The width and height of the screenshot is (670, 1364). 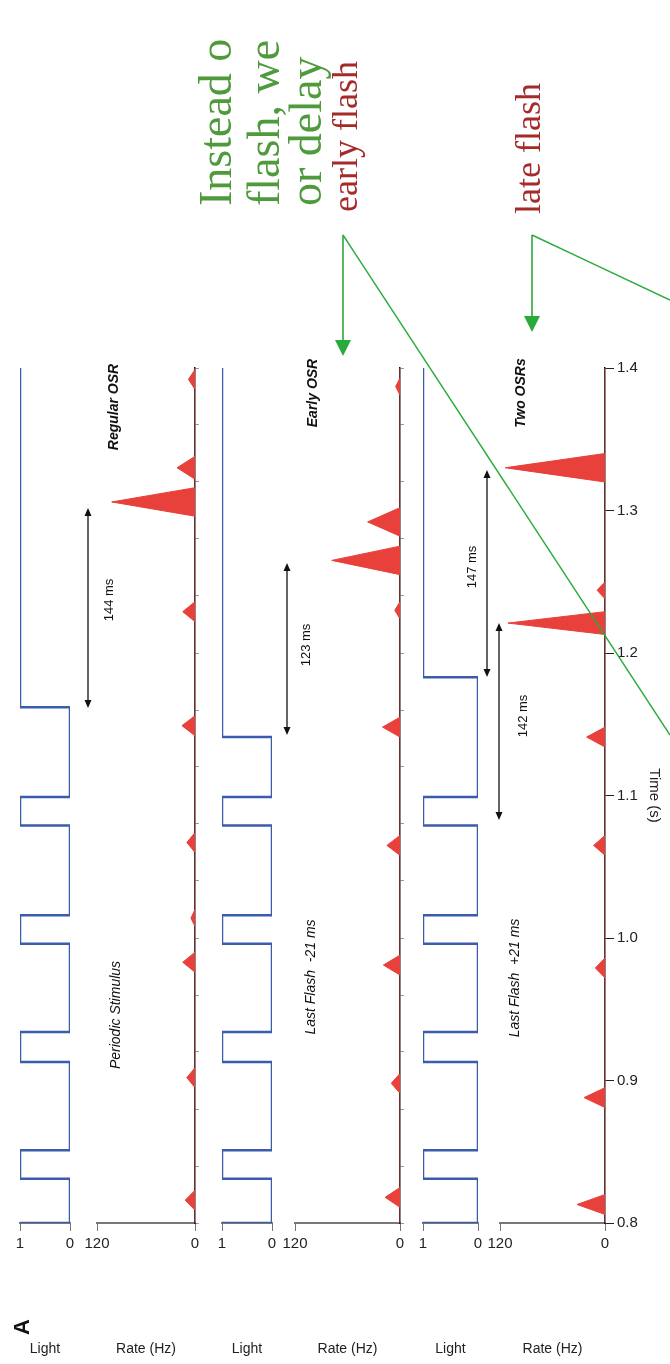 I want to click on y-axis-title: Time (s), so click(x=655, y=795).